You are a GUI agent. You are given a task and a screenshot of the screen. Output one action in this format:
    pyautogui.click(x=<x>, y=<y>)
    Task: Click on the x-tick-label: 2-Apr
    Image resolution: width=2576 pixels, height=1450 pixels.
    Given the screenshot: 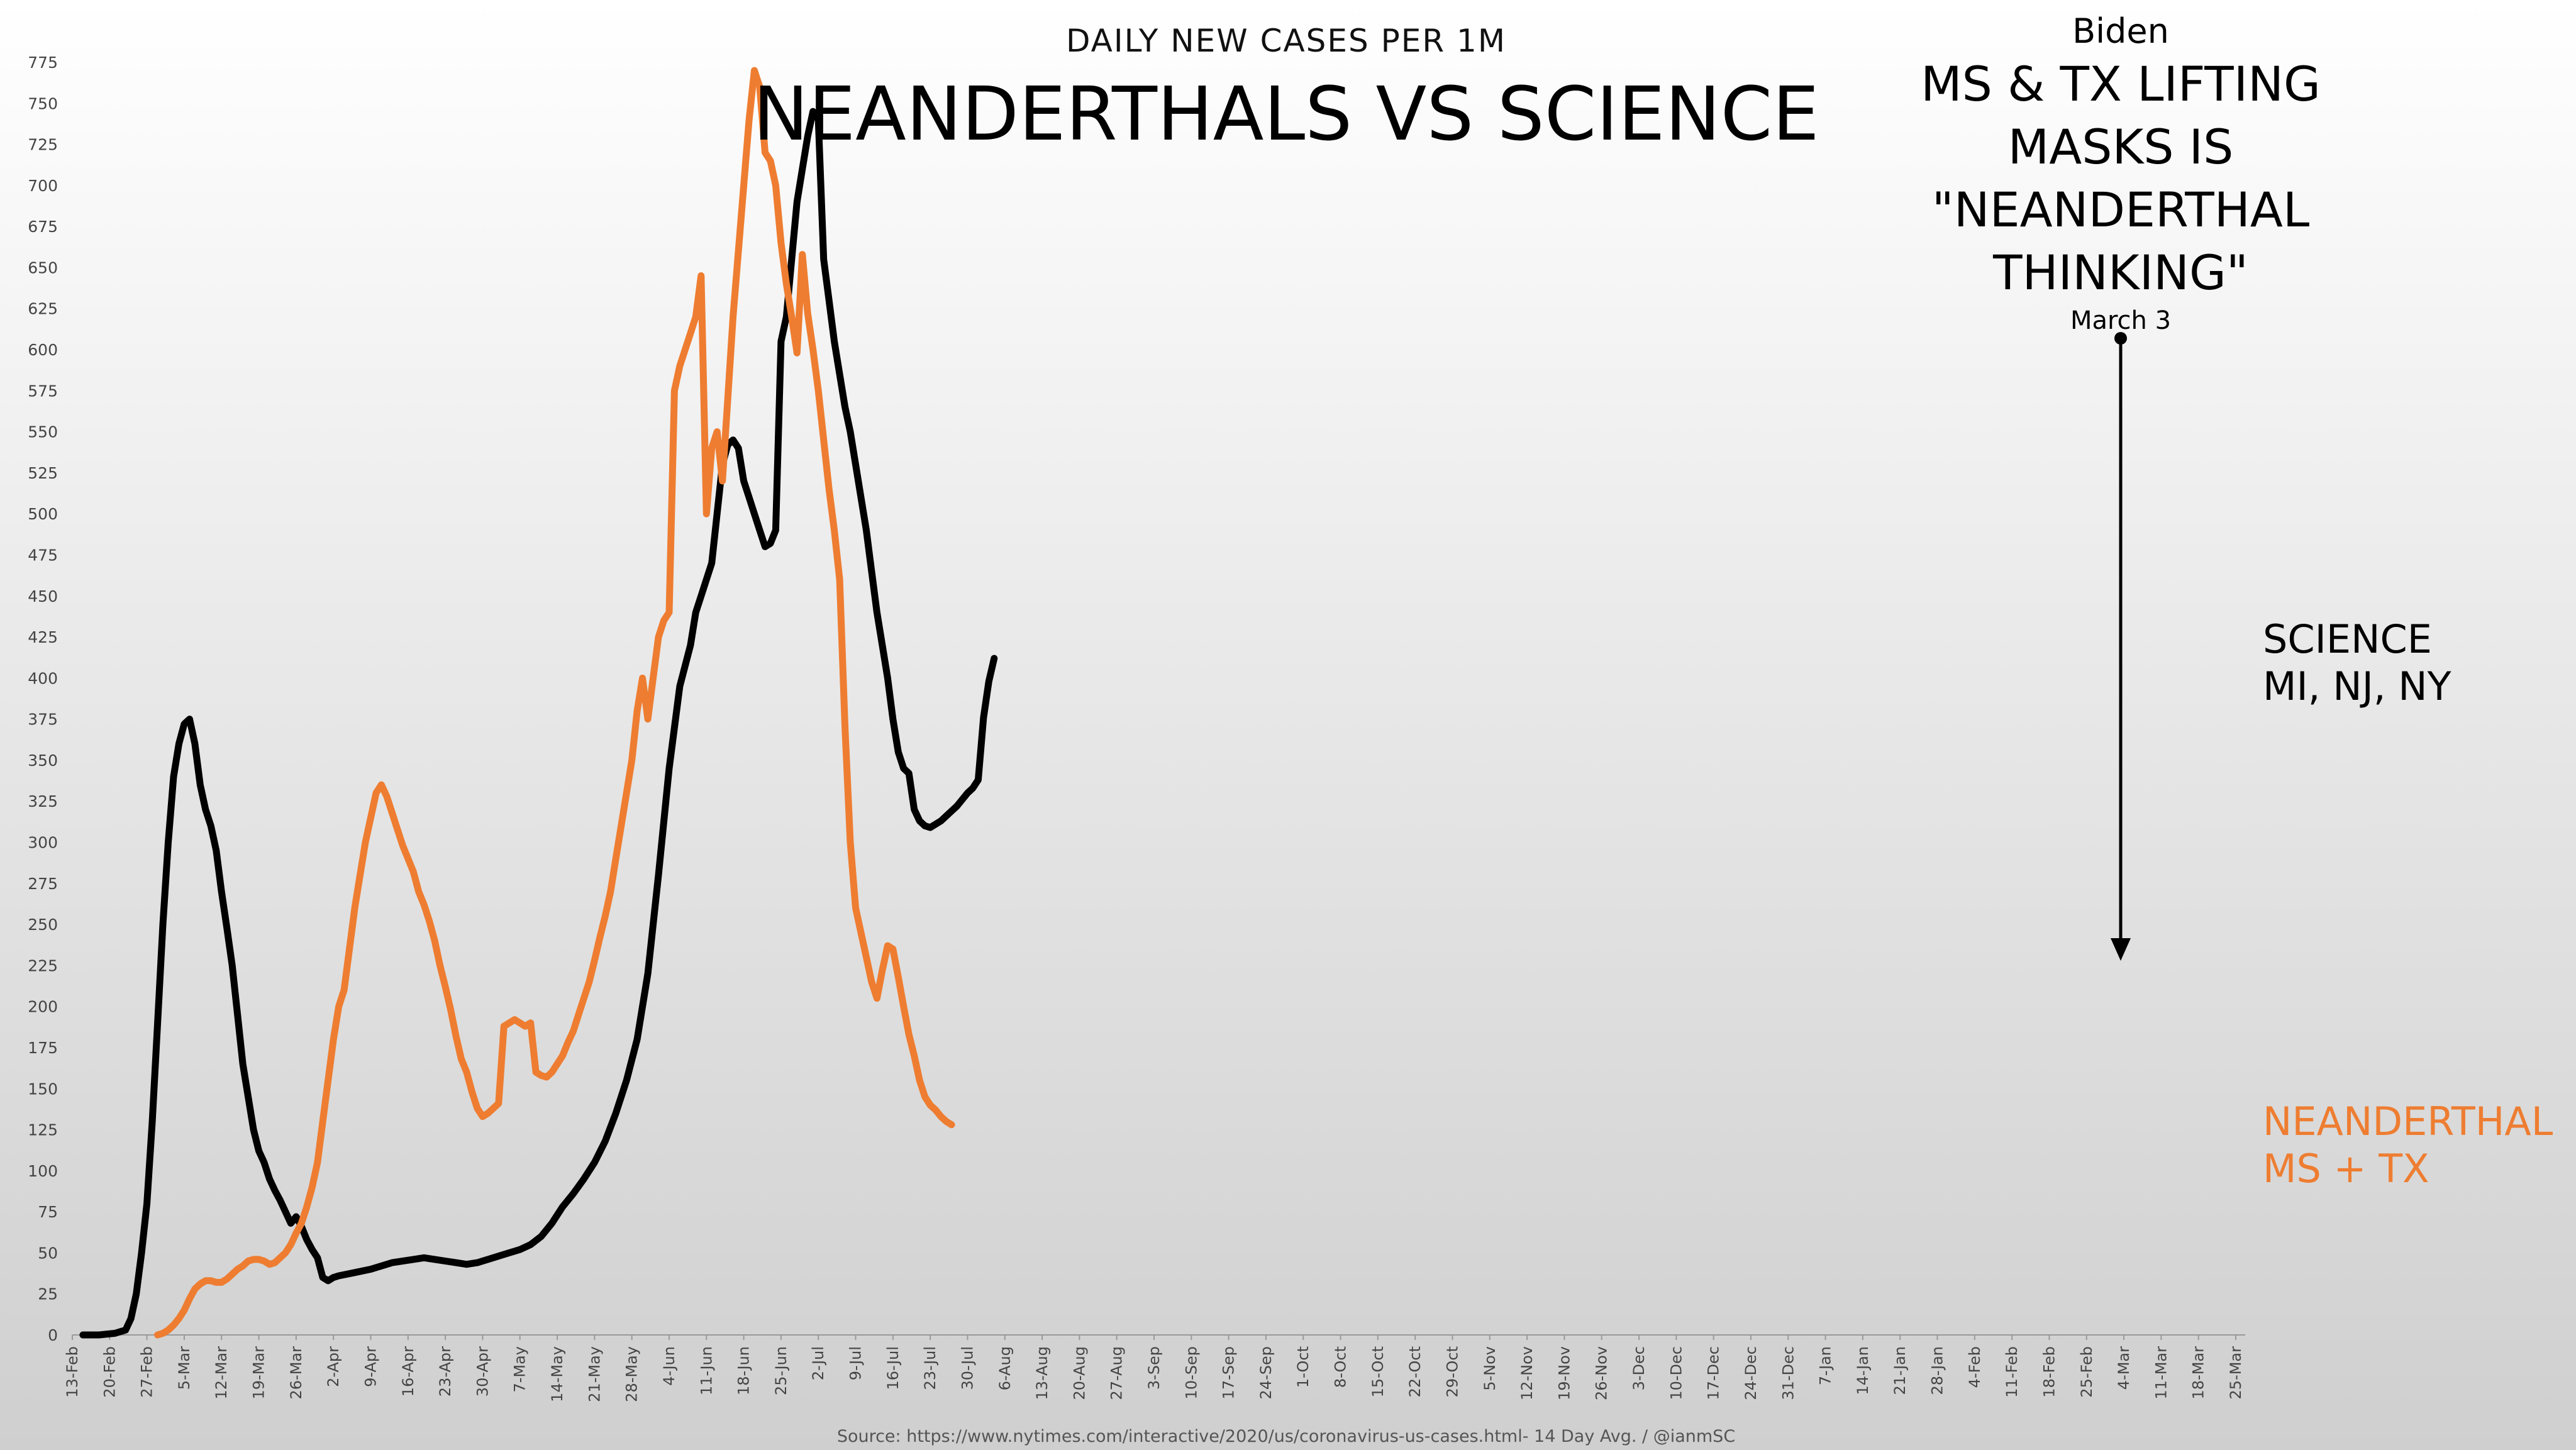 What is the action you would take?
    pyautogui.click(x=333, y=1366)
    